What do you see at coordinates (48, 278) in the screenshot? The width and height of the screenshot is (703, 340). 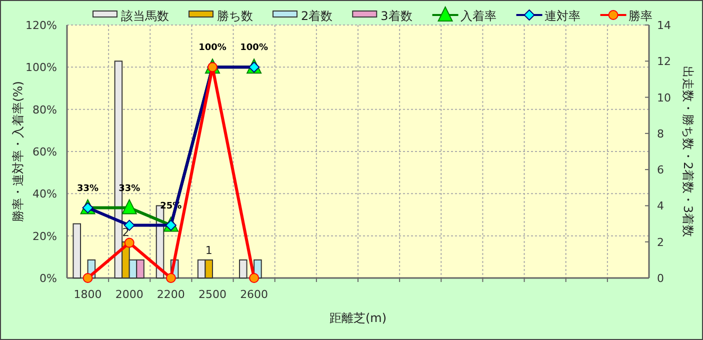 I see `y-tick-label: 0%` at bounding box center [48, 278].